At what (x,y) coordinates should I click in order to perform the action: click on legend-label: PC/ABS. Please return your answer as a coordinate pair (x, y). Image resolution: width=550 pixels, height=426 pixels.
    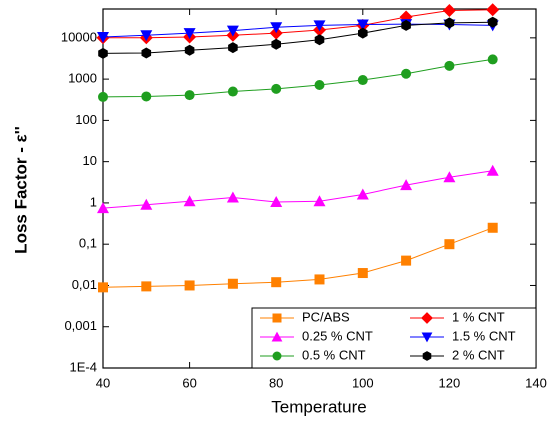
    Looking at the image, I should click on (326, 316).